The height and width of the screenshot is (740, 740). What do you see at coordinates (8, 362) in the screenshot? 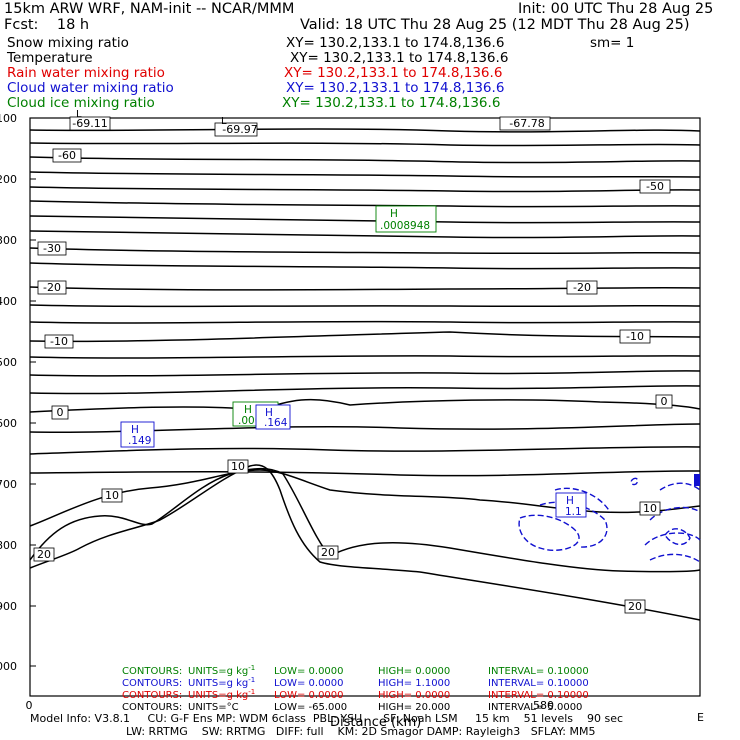
I see `y-tick-label: 500` at bounding box center [8, 362].